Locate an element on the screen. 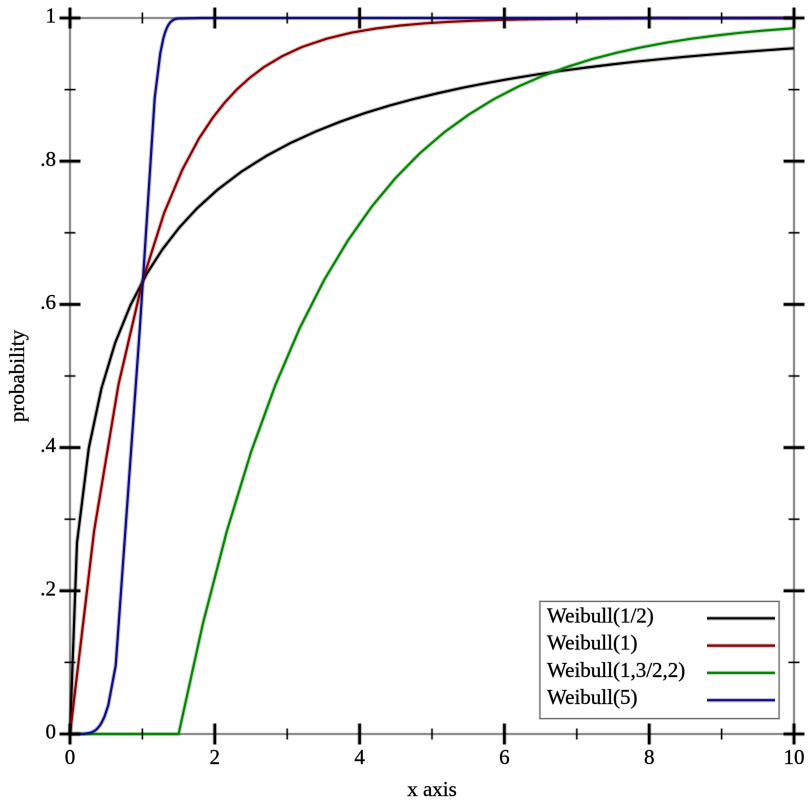 This screenshot has width=812, height=812. svg-text: .4 is located at coordinates (48, 445).